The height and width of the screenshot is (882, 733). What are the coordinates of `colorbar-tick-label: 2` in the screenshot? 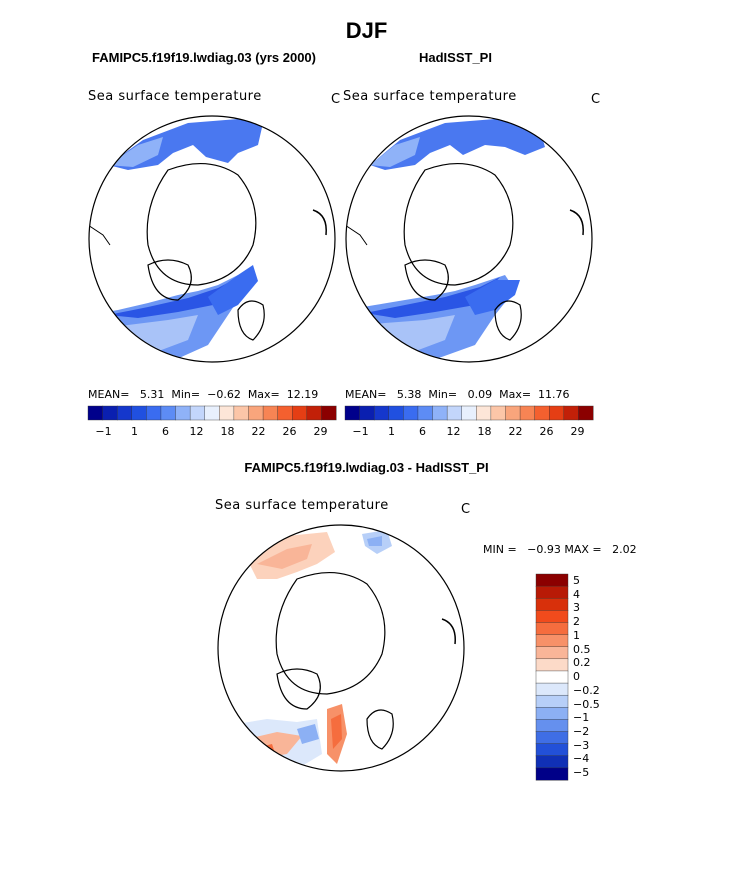 It's located at (576, 622).